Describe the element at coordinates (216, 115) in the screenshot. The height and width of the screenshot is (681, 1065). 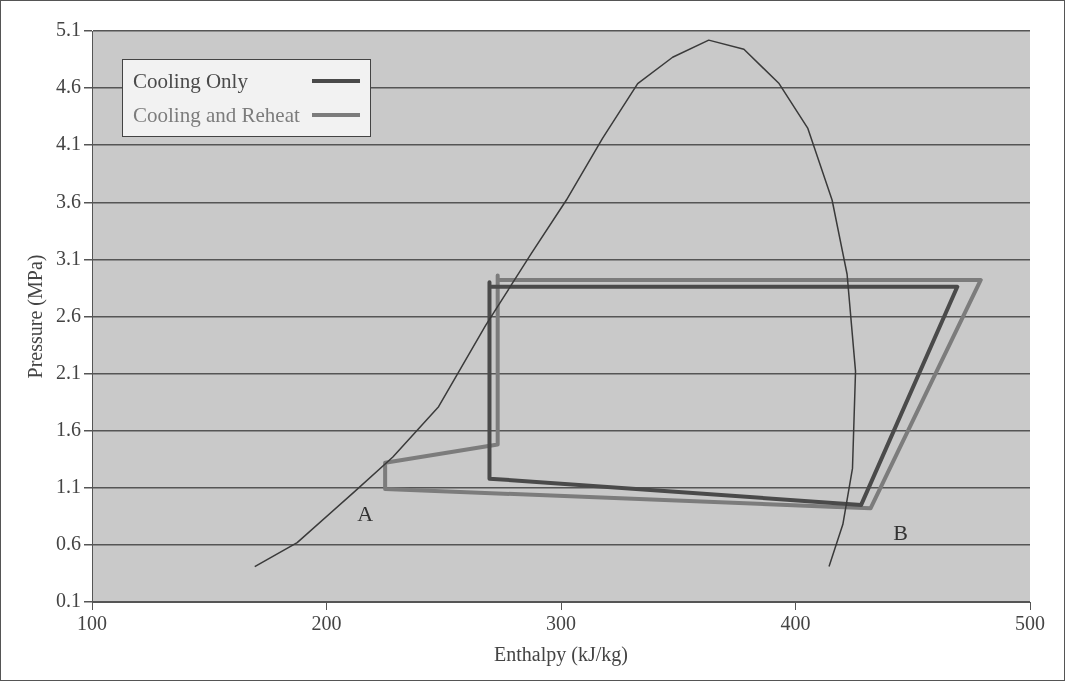
I see `legend-label: Cooling and Reheat` at that location.